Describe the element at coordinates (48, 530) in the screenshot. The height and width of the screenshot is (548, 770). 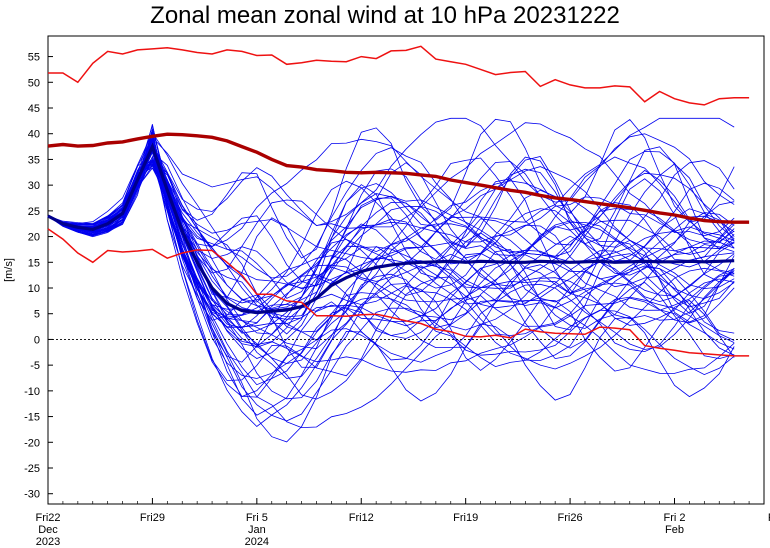
I see `x-tick-label: Dec` at that location.